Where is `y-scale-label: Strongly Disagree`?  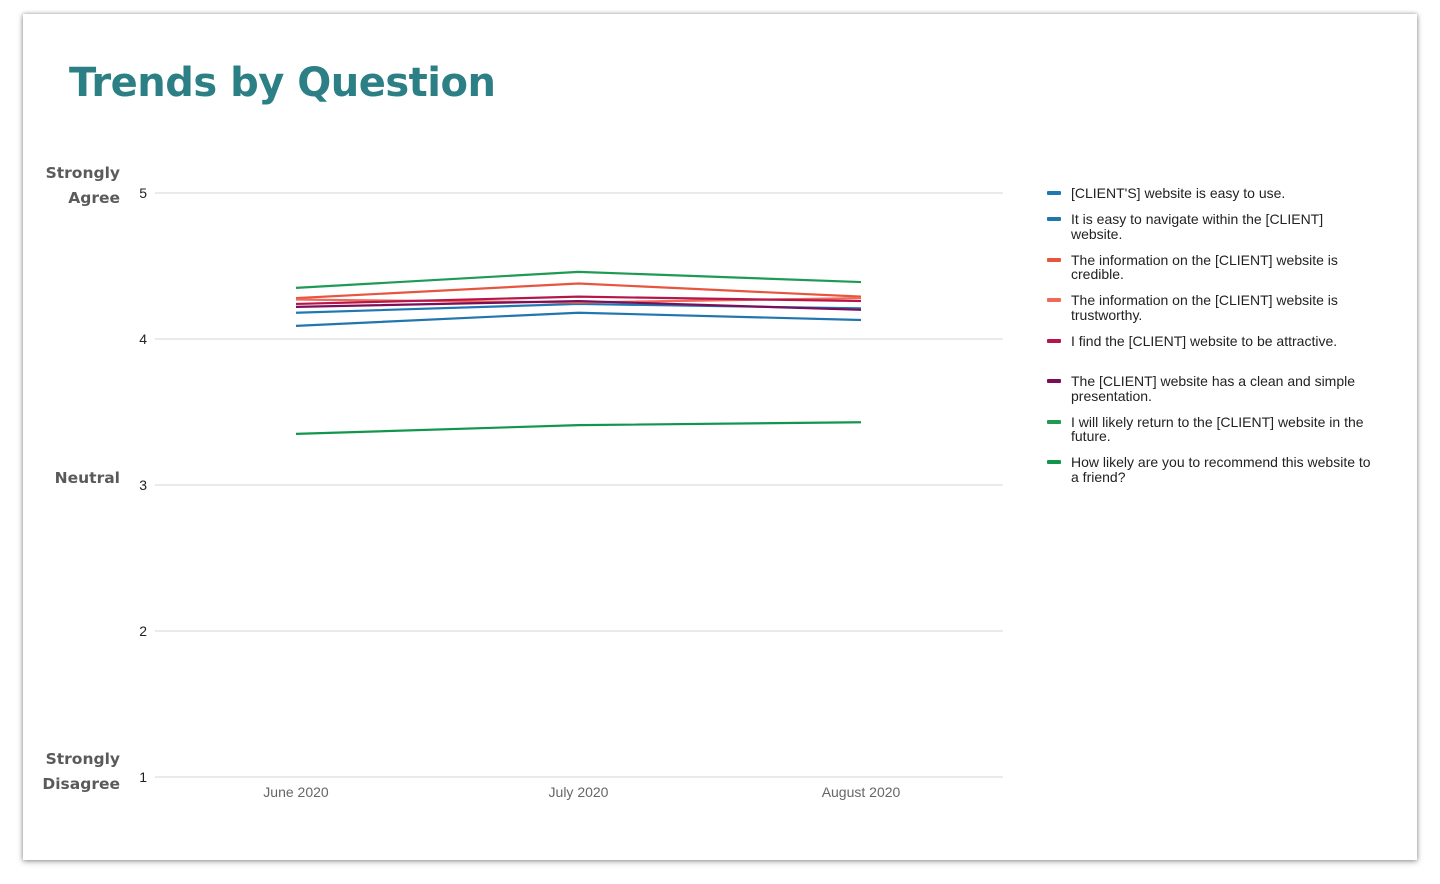
y-scale-label: Strongly Disagree is located at coordinates (81, 771).